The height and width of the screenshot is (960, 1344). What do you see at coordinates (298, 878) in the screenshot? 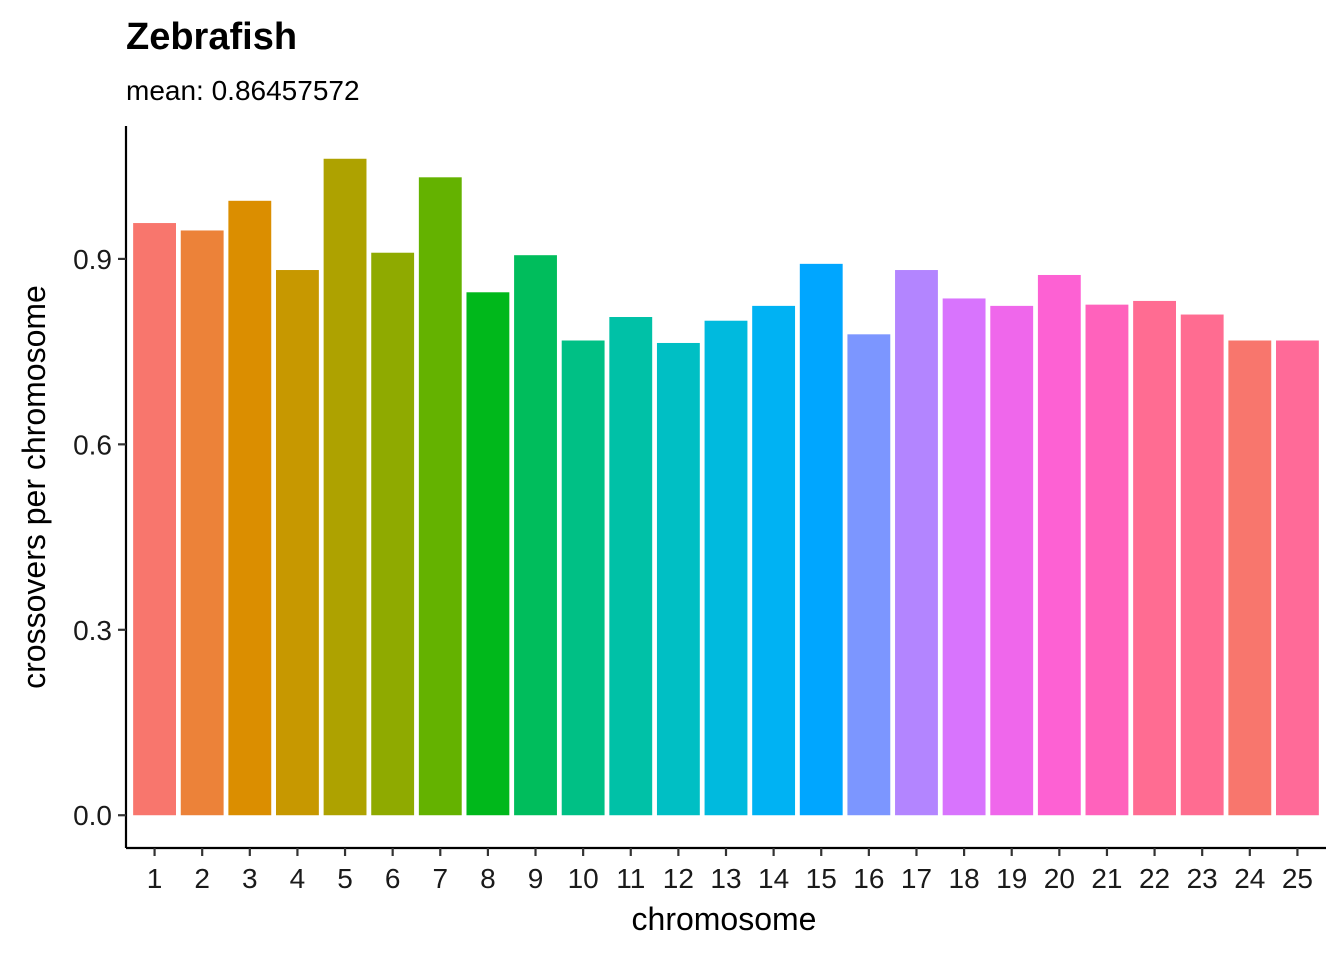
I see `x-tick-label: 4` at bounding box center [298, 878].